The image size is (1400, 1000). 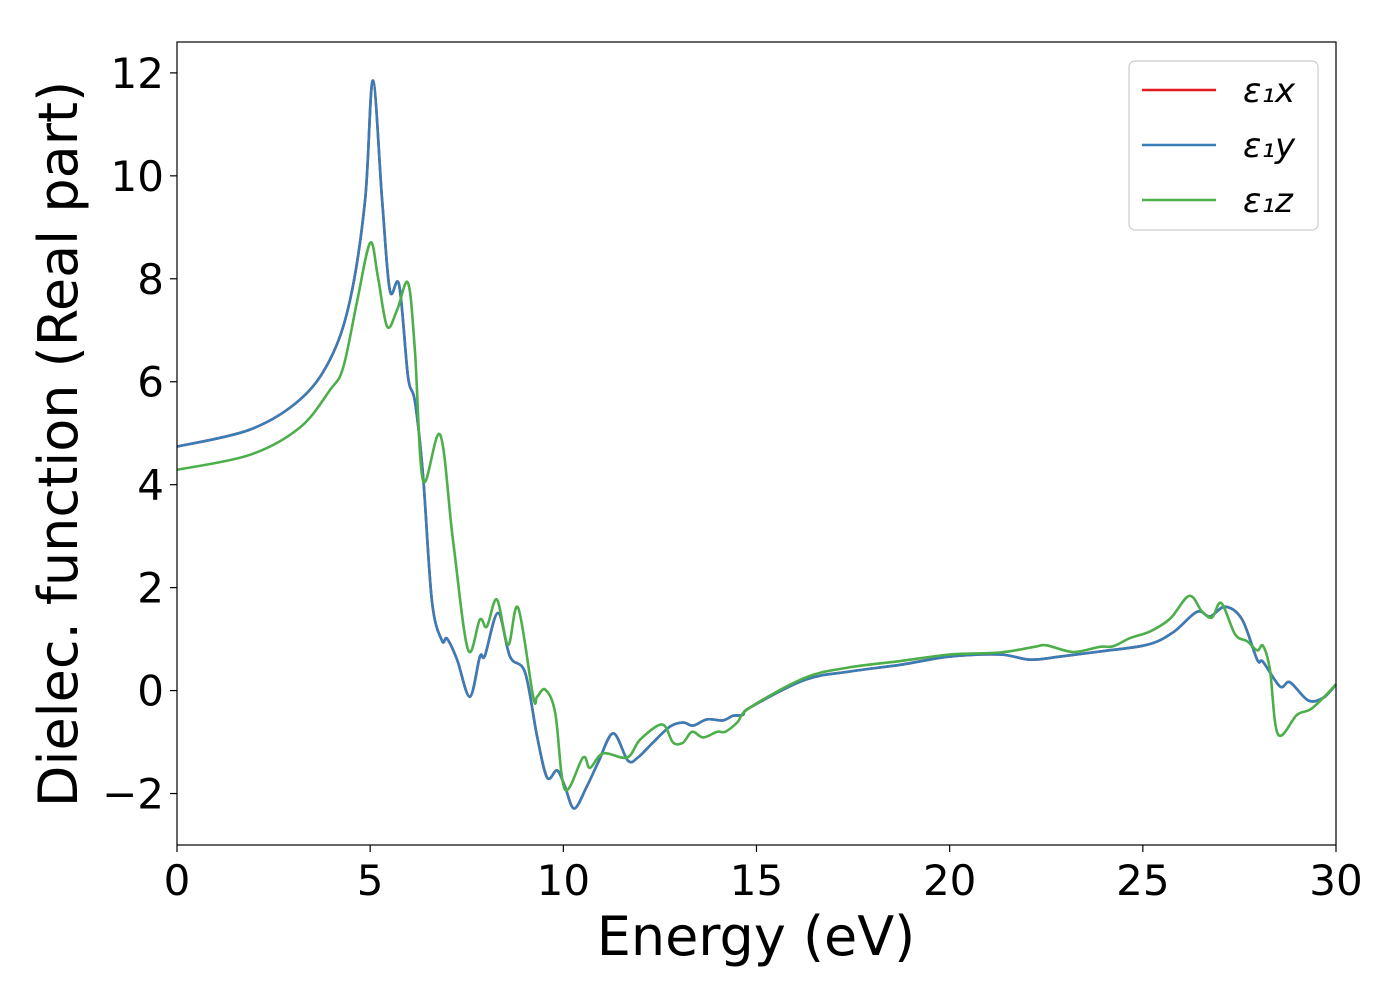 What do you see at coordinates (58, 444) in the screenshot?
I see `y-axis-label: Dielec. function (Real part)` at bounding box center [58, 444].